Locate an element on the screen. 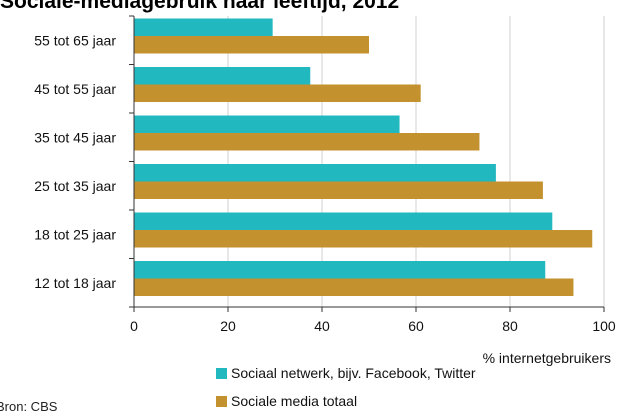 The height and width of the screenshot is (419, 619). category-label: 25 tot 35 jaar is located at coordinates (75, 186).